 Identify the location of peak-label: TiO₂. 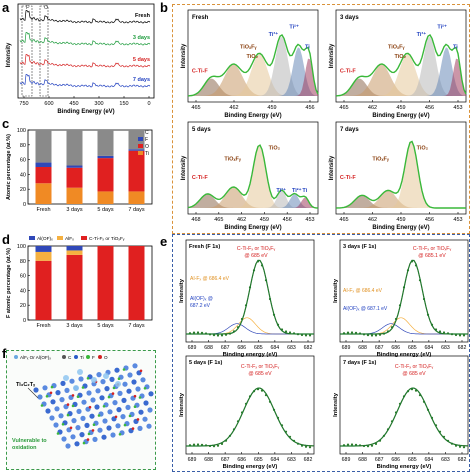
(275, 149).